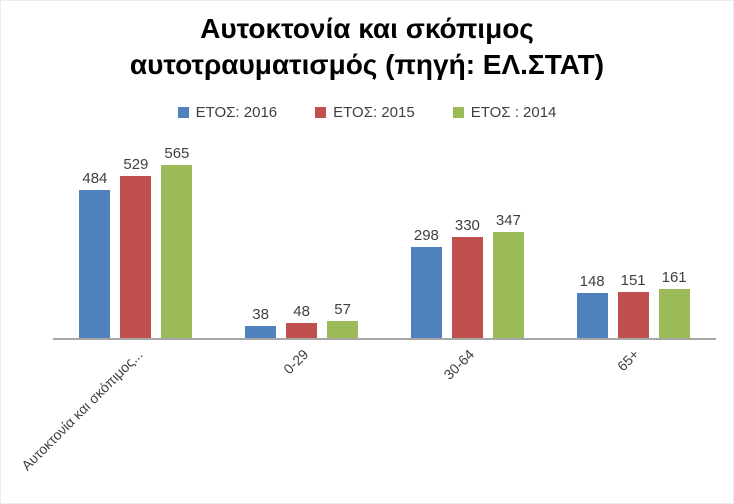  What do you see at coordinates (674, 277) in the screenshot?
I see `bar-value-label: 161` at bounding box center [674, 277].